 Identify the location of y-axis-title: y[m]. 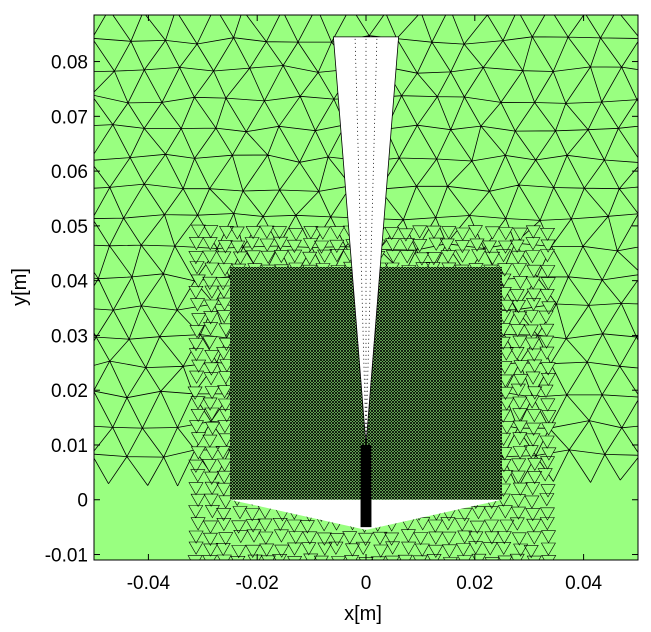
(20, 287).